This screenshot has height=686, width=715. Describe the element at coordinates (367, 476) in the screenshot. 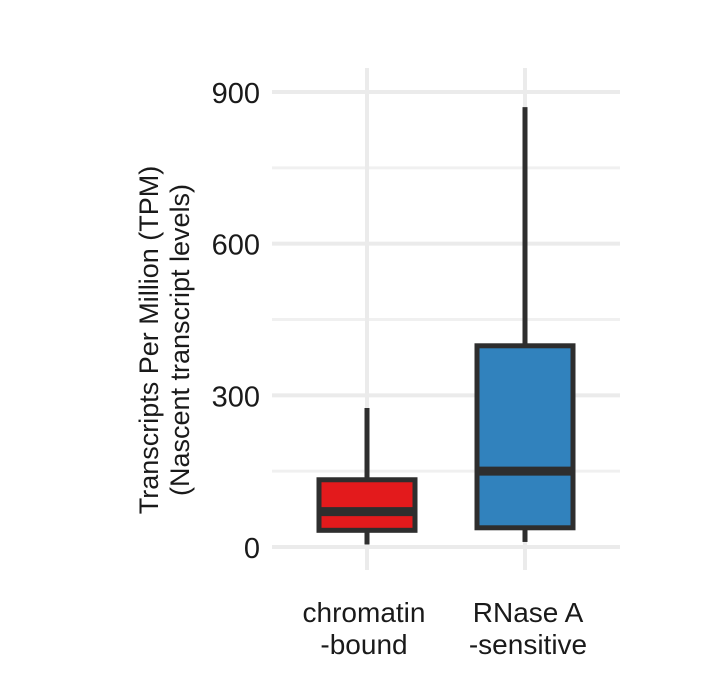

I see `box-chromatin-bound` at that location.